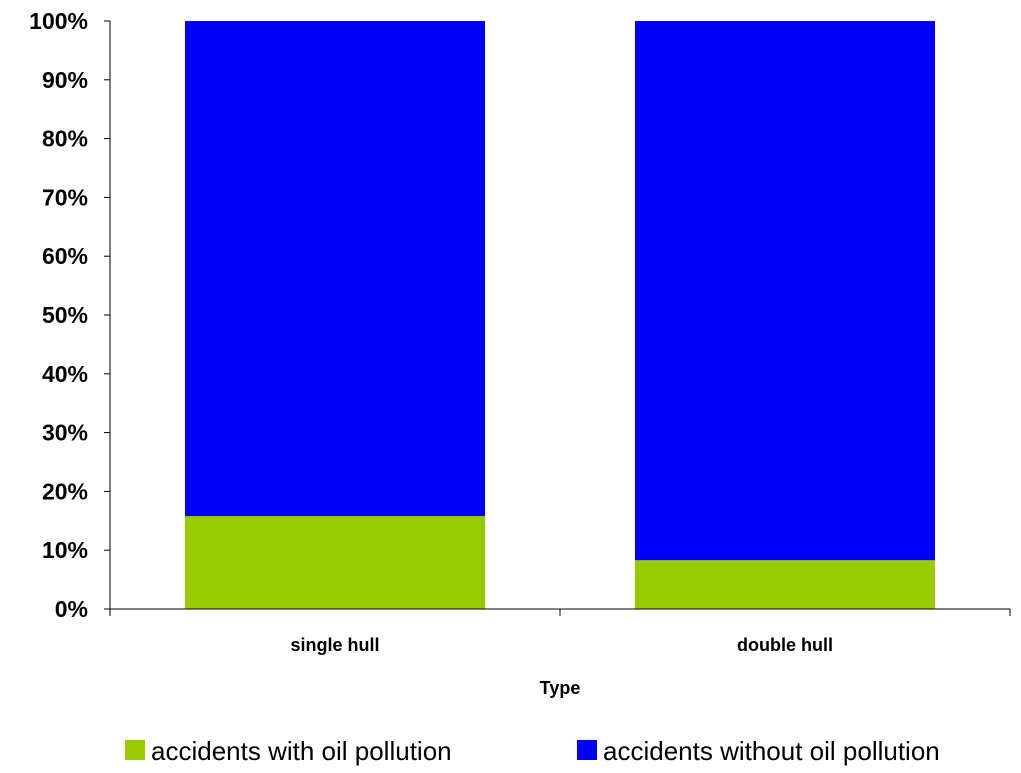 Image resolution: width=1021 pixels, height=773 pixels. Describe the element at coordinates (65, 139) in the screenshot. I see `y-tick-label: 80%` at that location.